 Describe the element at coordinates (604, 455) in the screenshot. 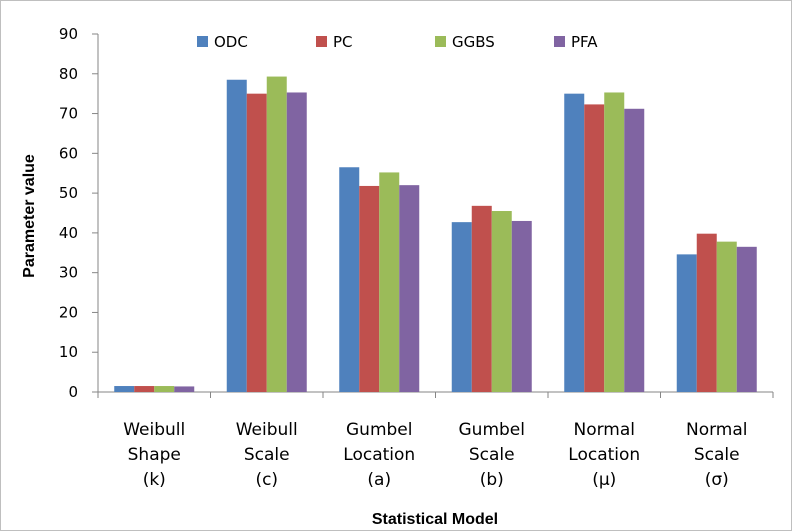

I see `x-category-label: Normal Location (μ)` at that location.